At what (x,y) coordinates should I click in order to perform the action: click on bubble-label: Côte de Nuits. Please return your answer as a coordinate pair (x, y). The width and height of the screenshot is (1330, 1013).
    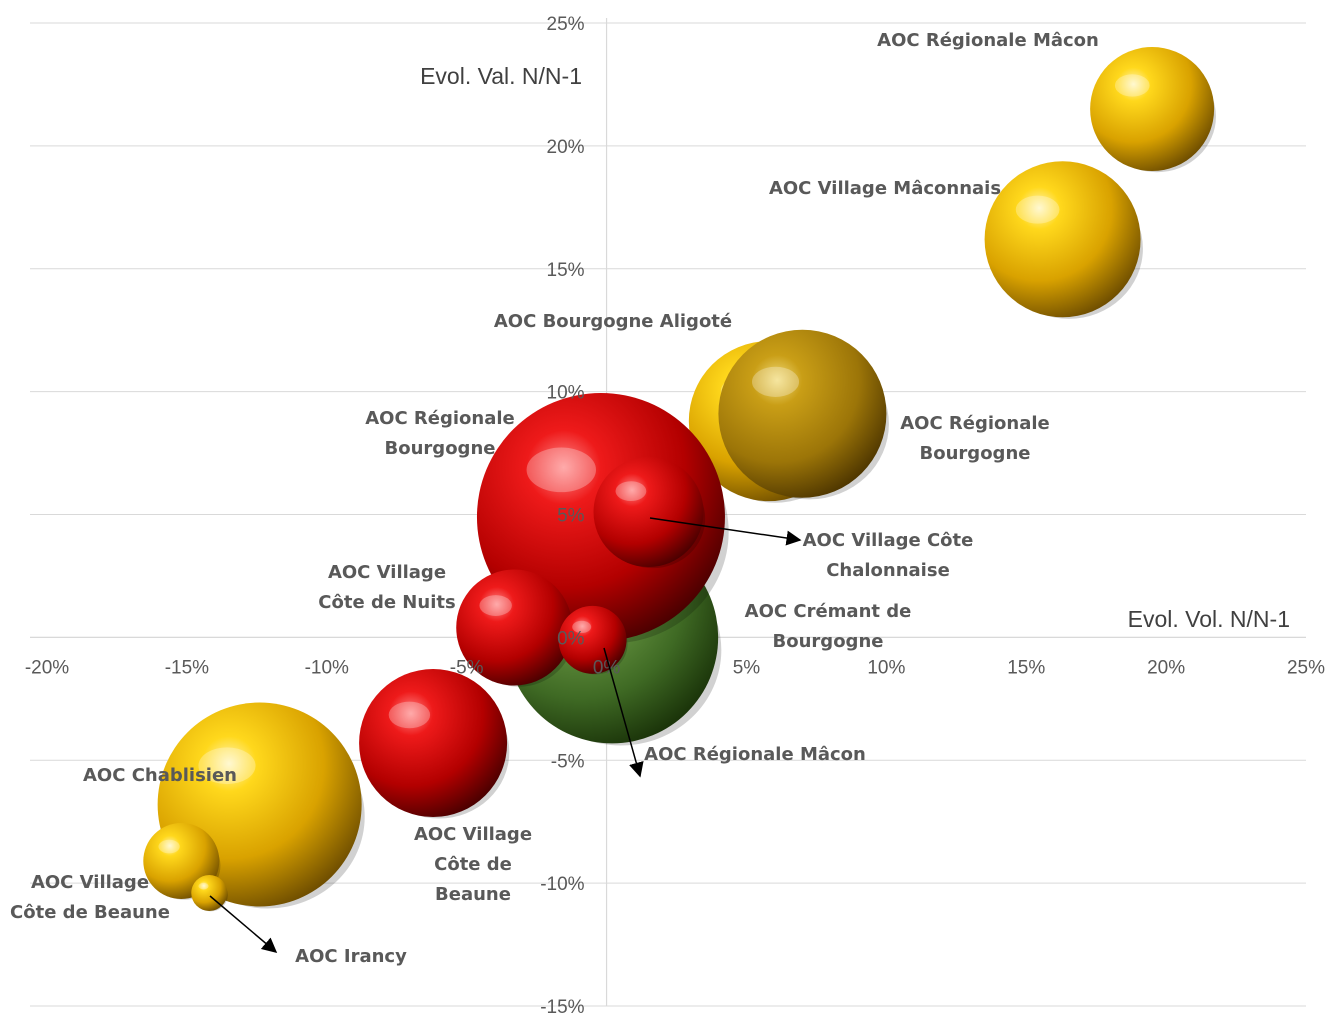
    Looking at the image, I should click on (386, 602).